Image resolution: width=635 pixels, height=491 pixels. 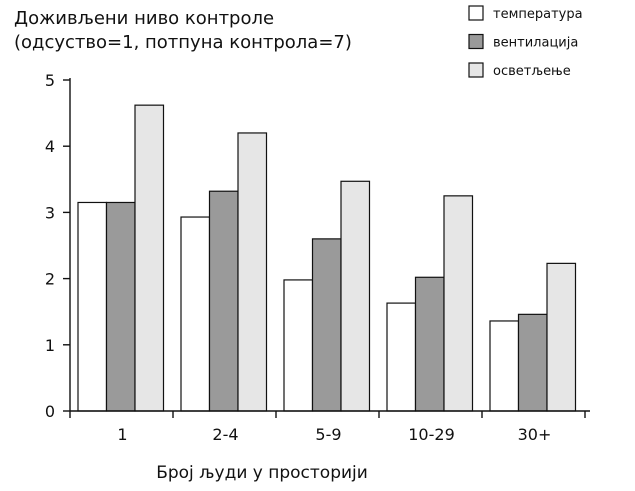 What do you see at coordinates (328, 434) in the screenshot?
I see `x-tick-label-3: 5-9` at bounding box center [328, 434].